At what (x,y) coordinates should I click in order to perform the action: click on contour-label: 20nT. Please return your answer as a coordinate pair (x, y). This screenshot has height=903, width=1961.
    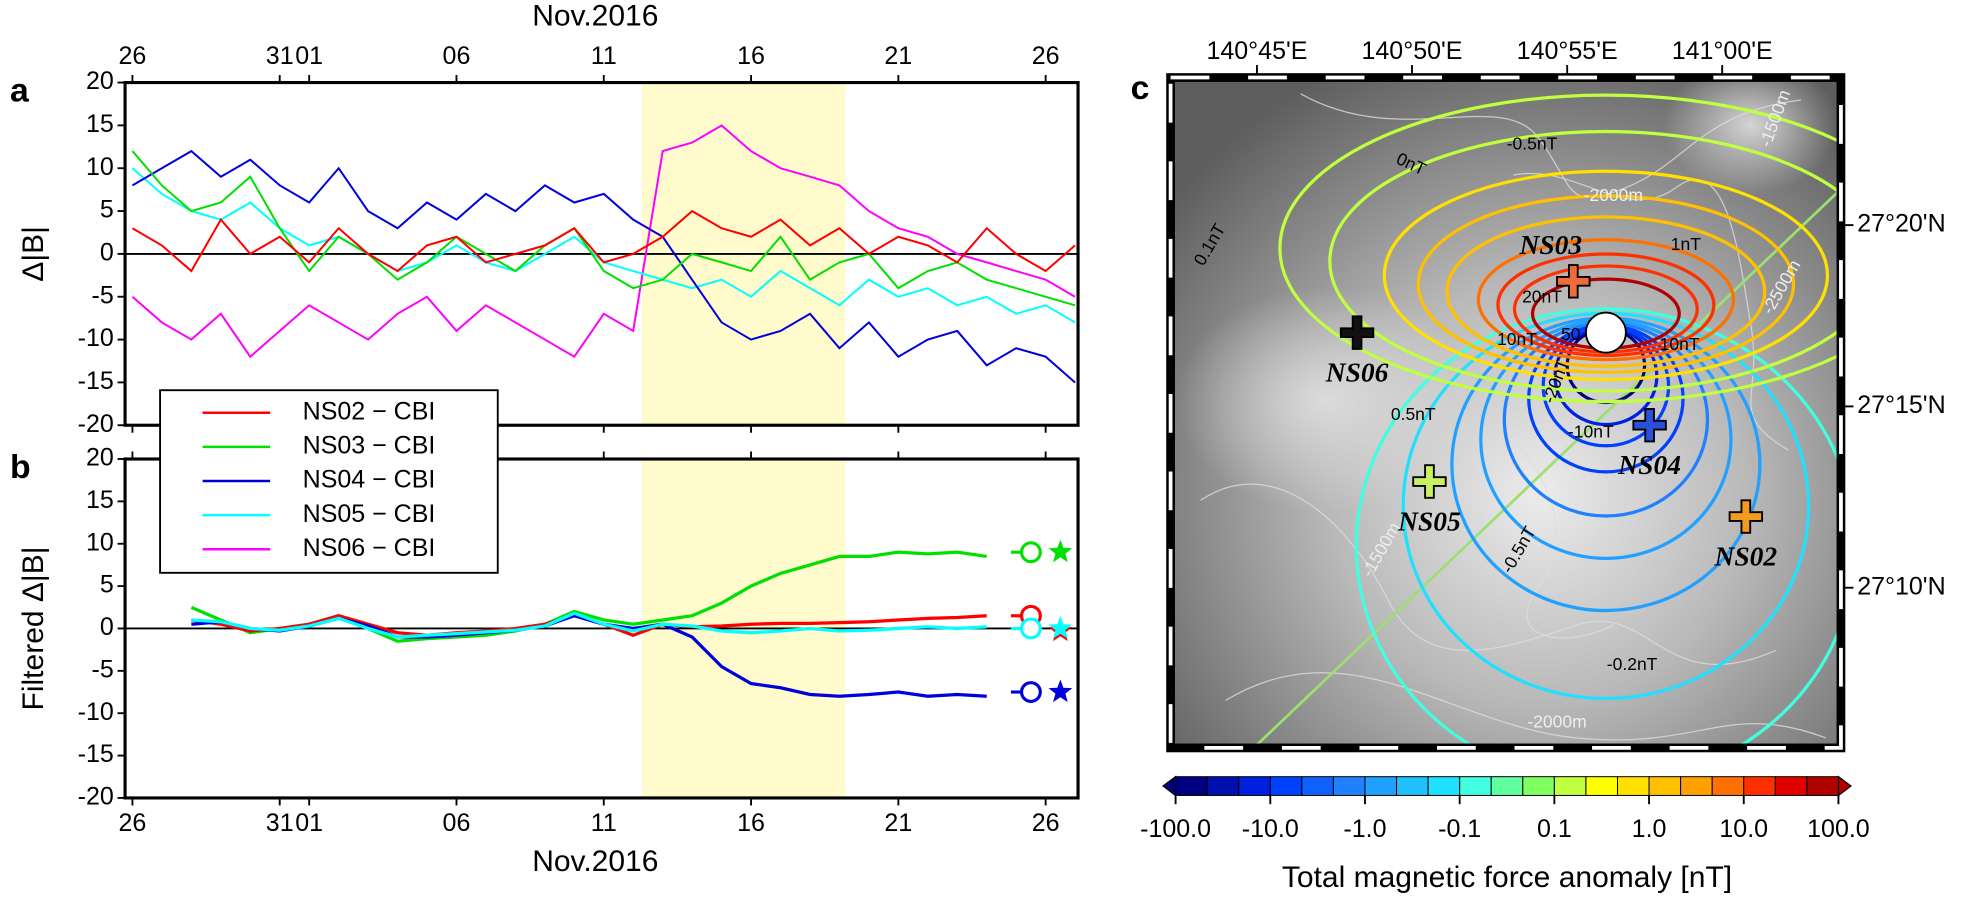
    Looking at the image, I should click on (1542, 296).